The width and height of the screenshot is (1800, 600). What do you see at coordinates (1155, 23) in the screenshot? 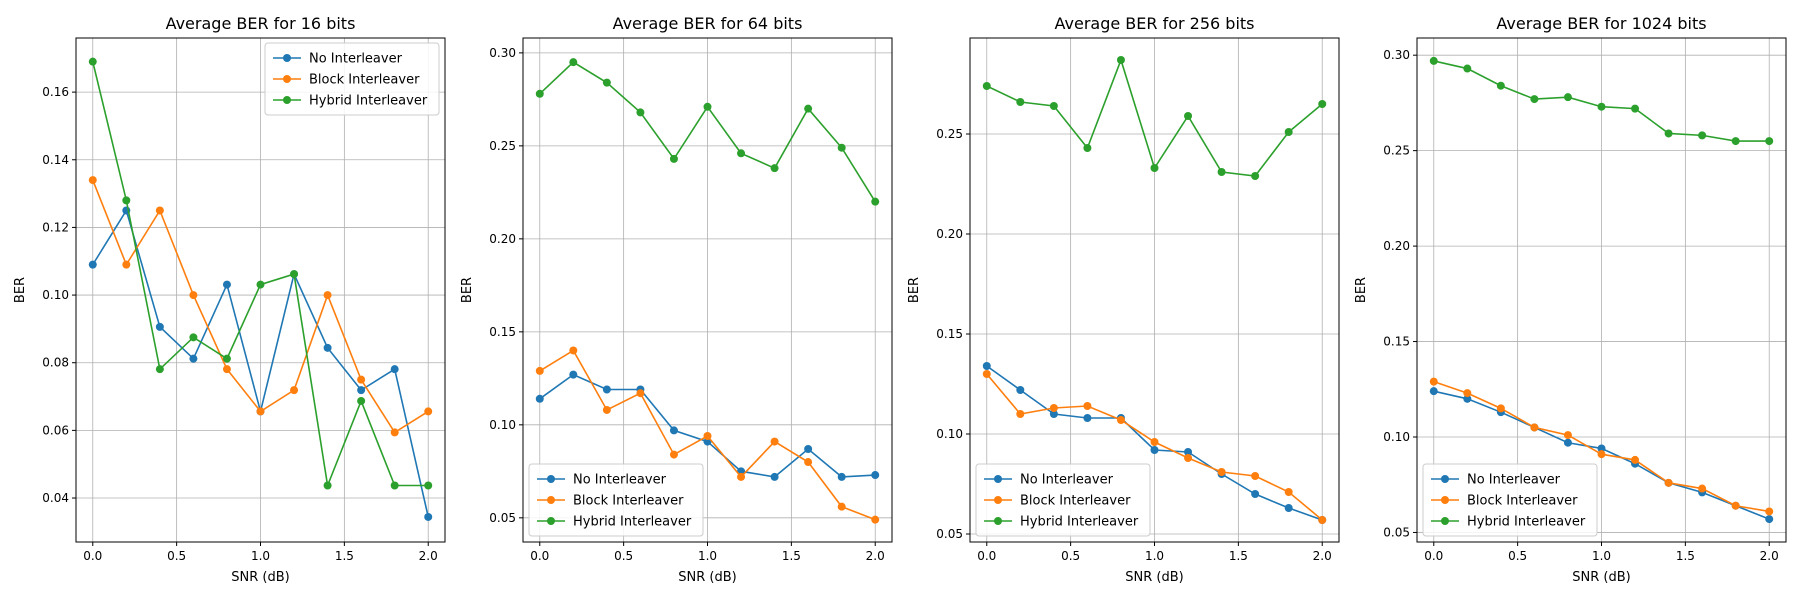
I see `chart-title: Average BER for 256 bits` at bounding box center [1155, 23].